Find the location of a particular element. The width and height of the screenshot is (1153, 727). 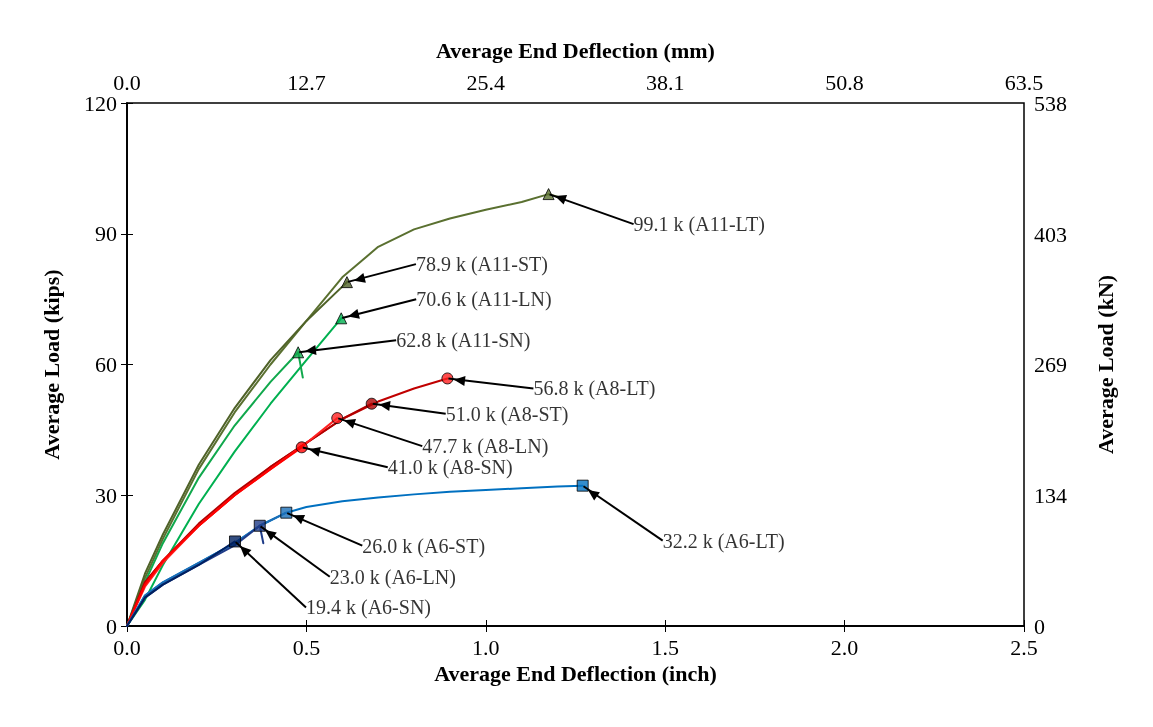

y2-tick-label: 403 is located at coordinates (1050, 234).